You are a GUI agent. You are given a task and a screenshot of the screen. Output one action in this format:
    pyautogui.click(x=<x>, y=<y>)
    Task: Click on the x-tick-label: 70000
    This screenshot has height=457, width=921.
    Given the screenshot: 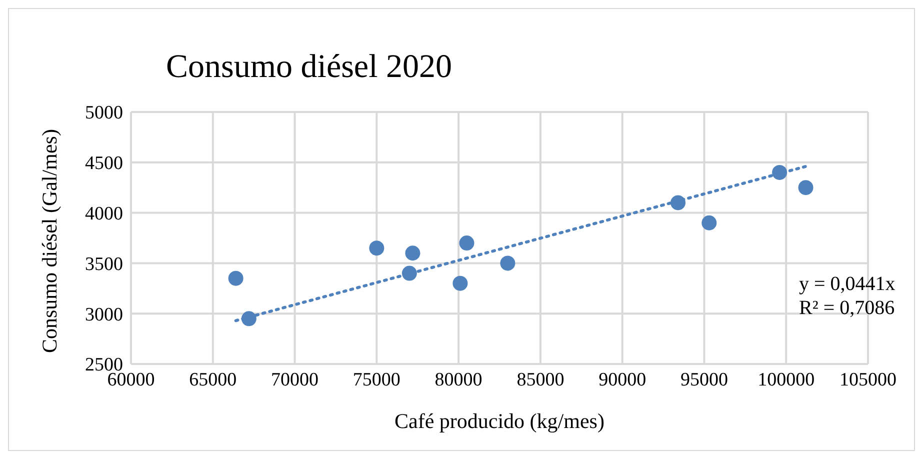 What is the action you would take?
    pyautogui.click(x=295, y=379)
    